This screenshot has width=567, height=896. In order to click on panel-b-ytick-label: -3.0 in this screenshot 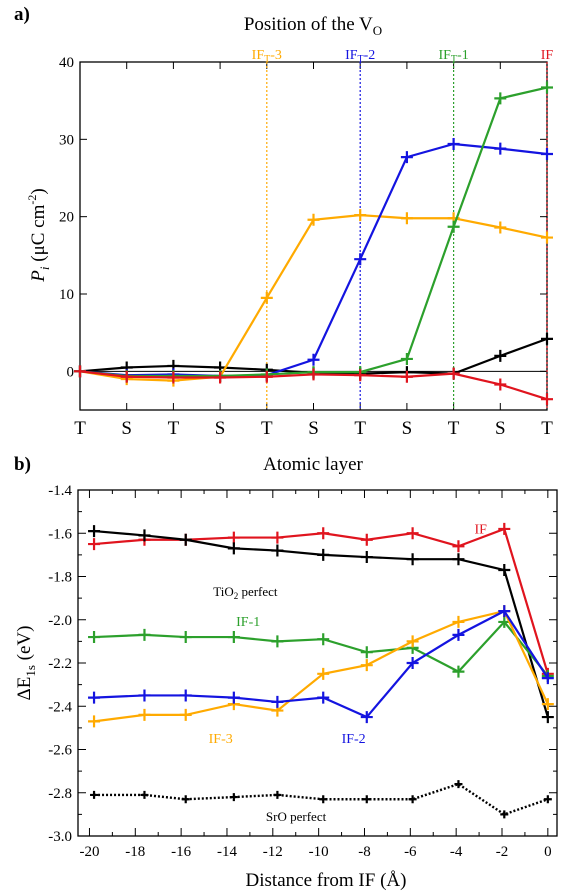, I will do `click(60, 837)`.